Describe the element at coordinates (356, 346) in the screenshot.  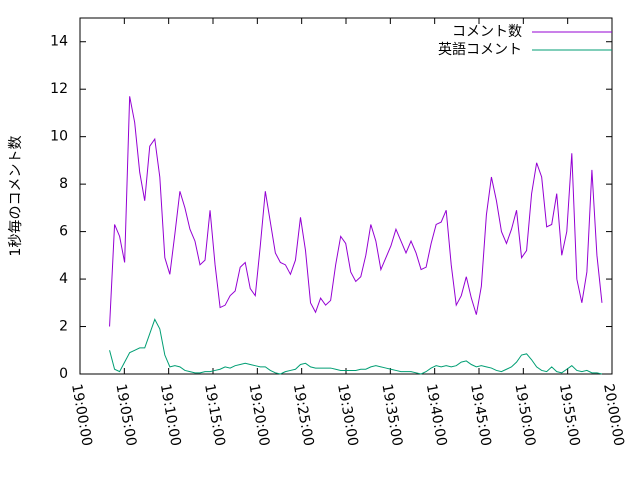
I see `series-line` at that location.